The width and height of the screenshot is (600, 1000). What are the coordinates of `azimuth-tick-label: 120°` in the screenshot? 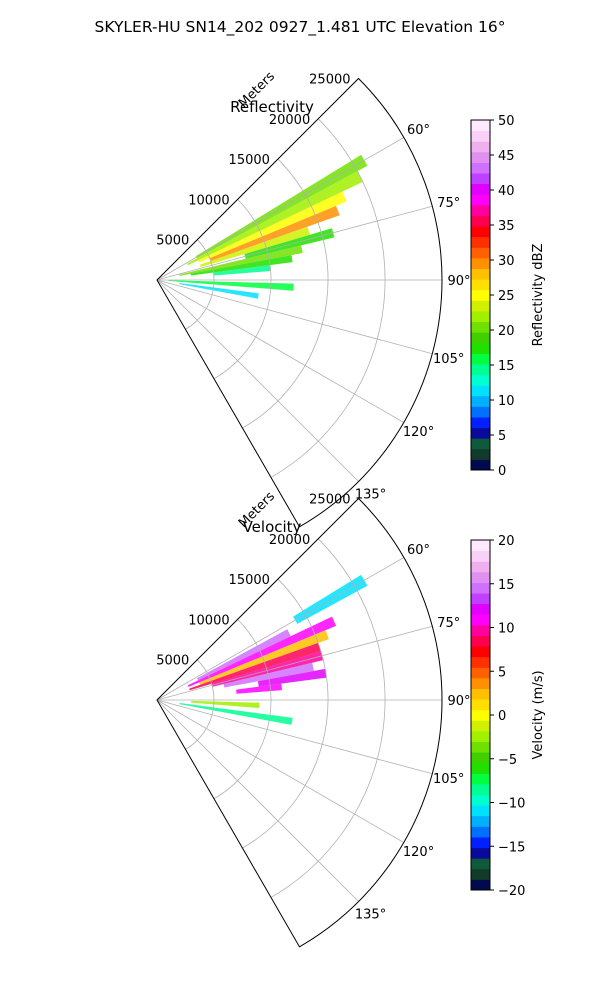 It's located at (418, 432).